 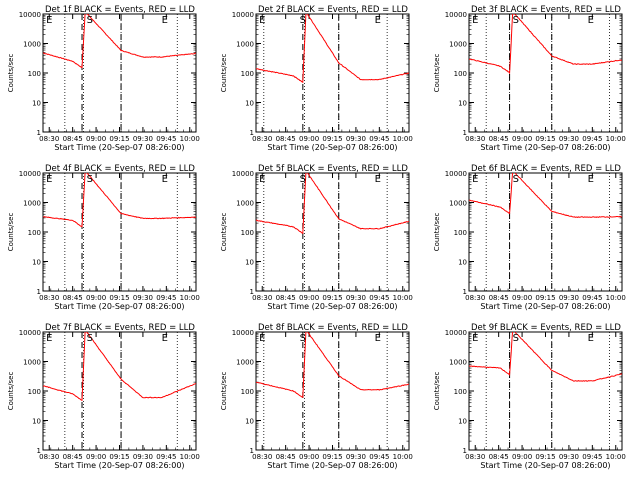 I want to click on panel-title: Det 6f BLACK = Events, RED = LLD, so click(x=546, y=169).